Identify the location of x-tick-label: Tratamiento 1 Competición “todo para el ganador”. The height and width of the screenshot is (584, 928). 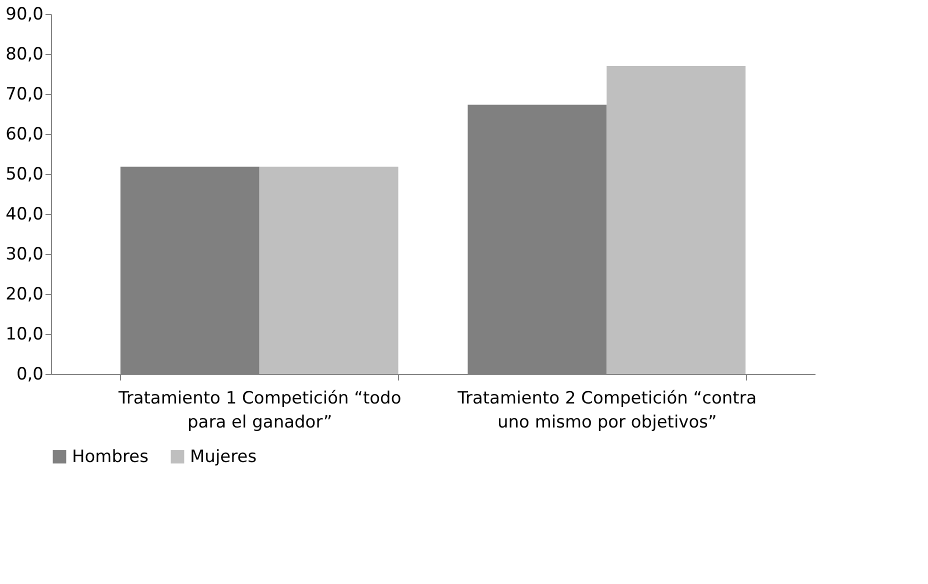
(259, 410).